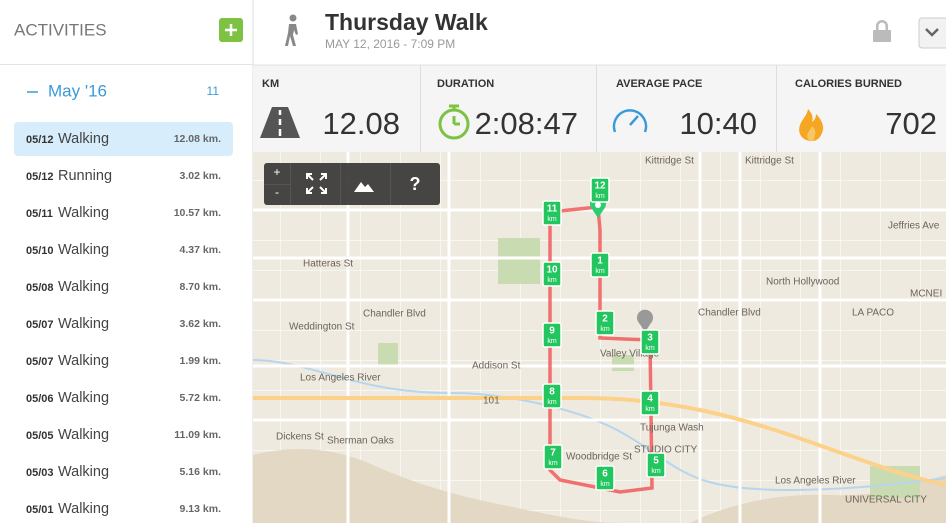  Describe the element at coordinates (213, 91) in the screenshot. I see `month-count: 11` at that location.